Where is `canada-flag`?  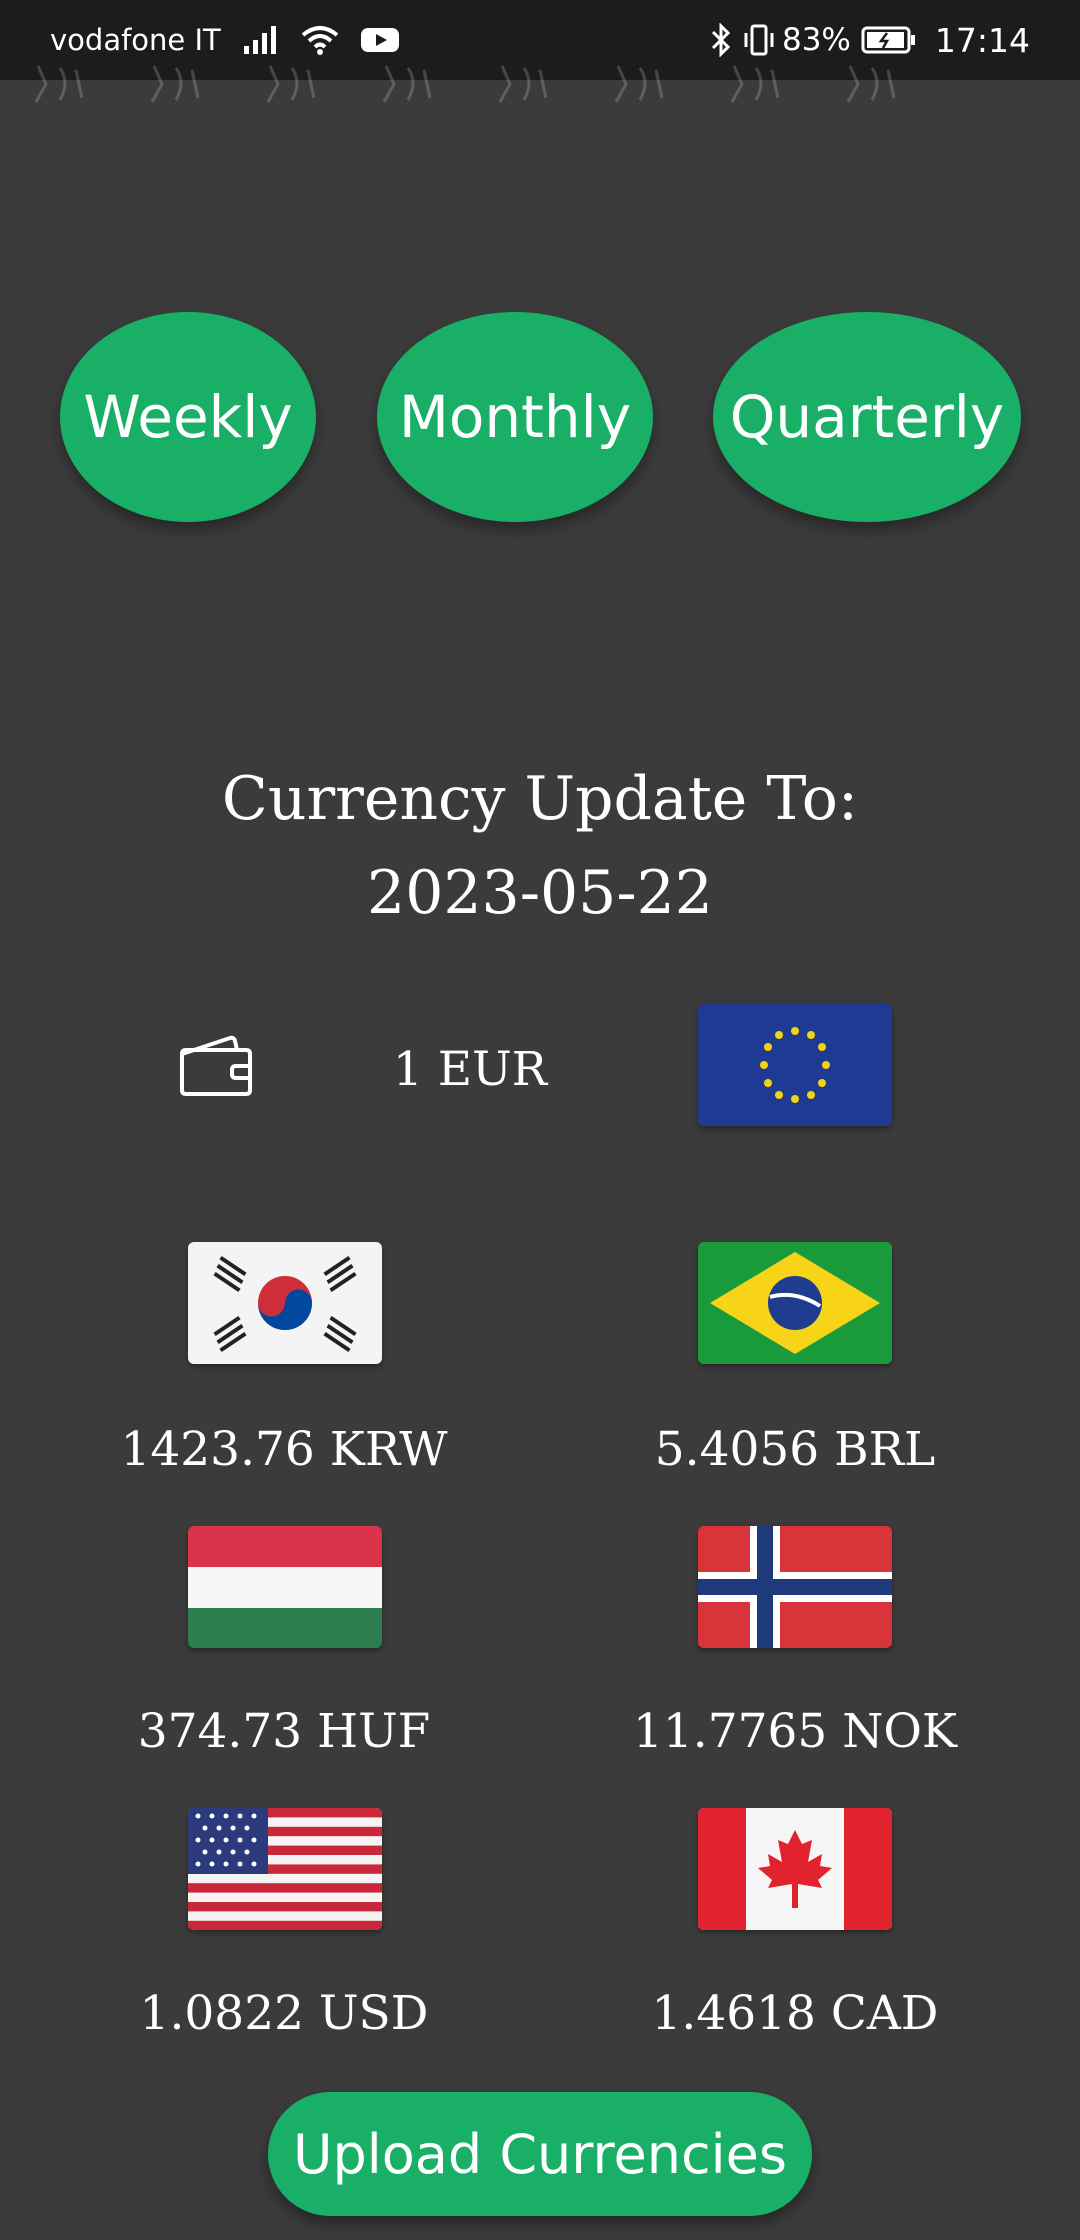
canada-flag is located at coordinates (795, 1869).